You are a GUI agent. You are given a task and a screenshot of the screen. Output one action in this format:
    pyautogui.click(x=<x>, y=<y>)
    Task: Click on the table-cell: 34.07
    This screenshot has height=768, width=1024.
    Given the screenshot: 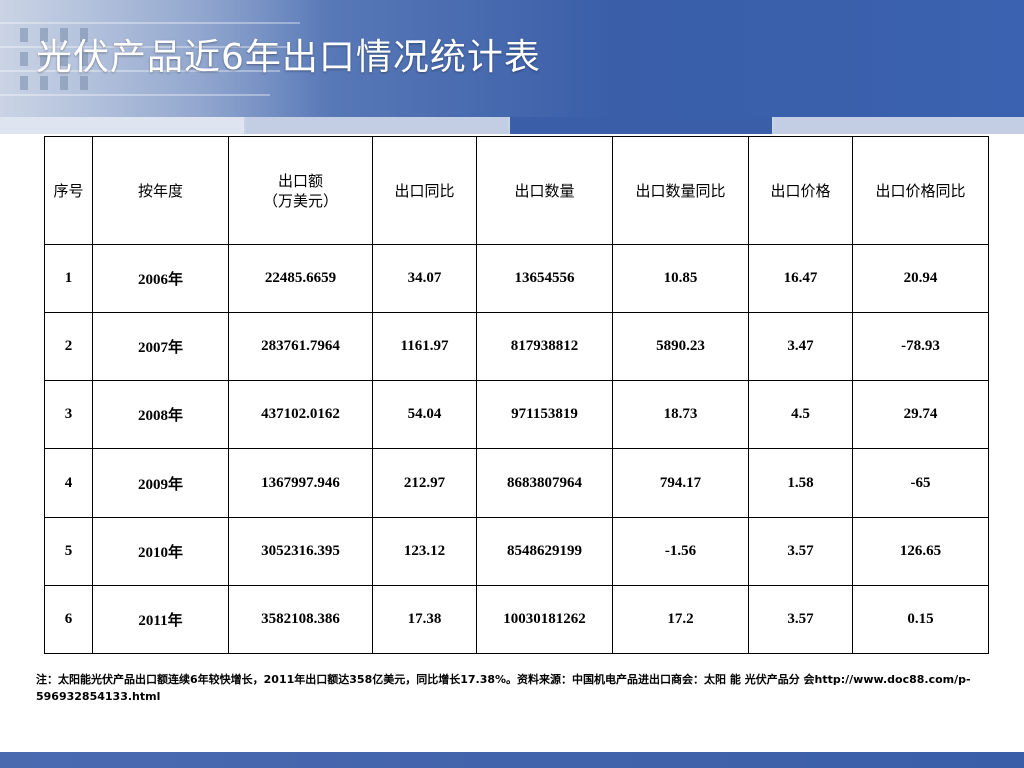 What is the action you would take?
    pyautogui.click(x=424, y=278)
    